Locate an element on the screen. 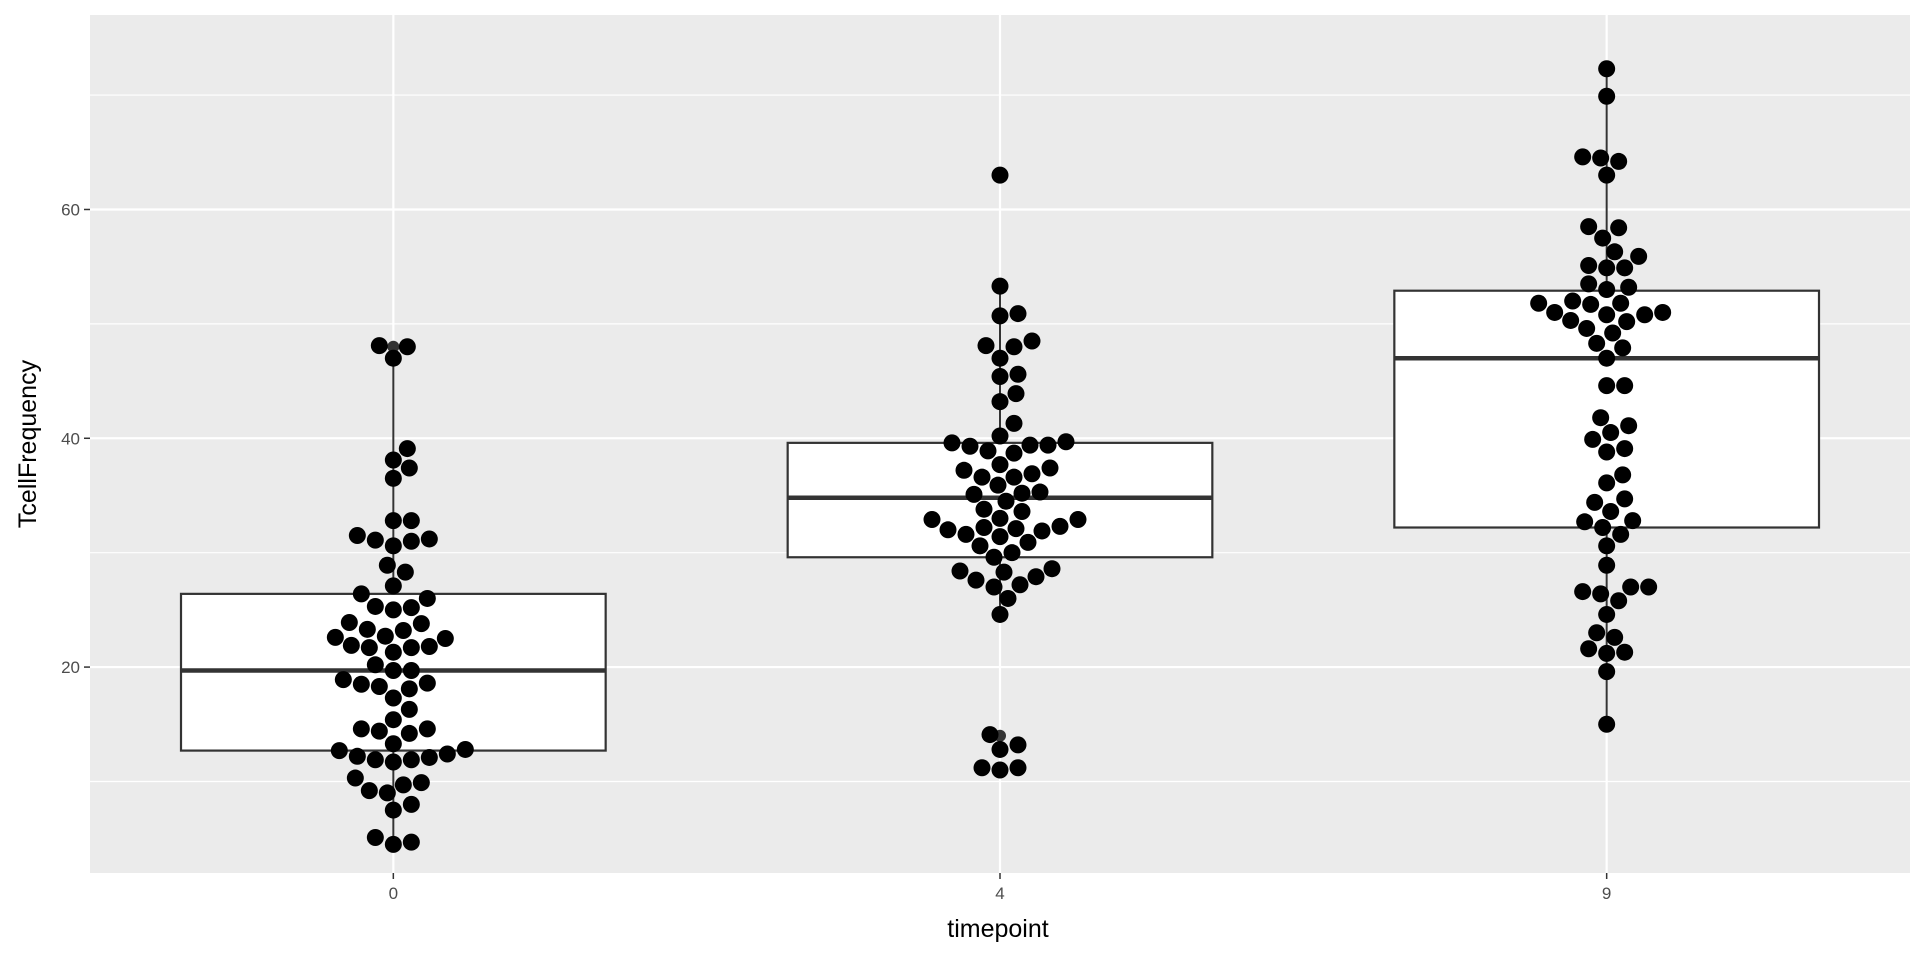 This screenshot has height=960, width=1920. x-tick-label: 0 is located at coordinates (393, 893).